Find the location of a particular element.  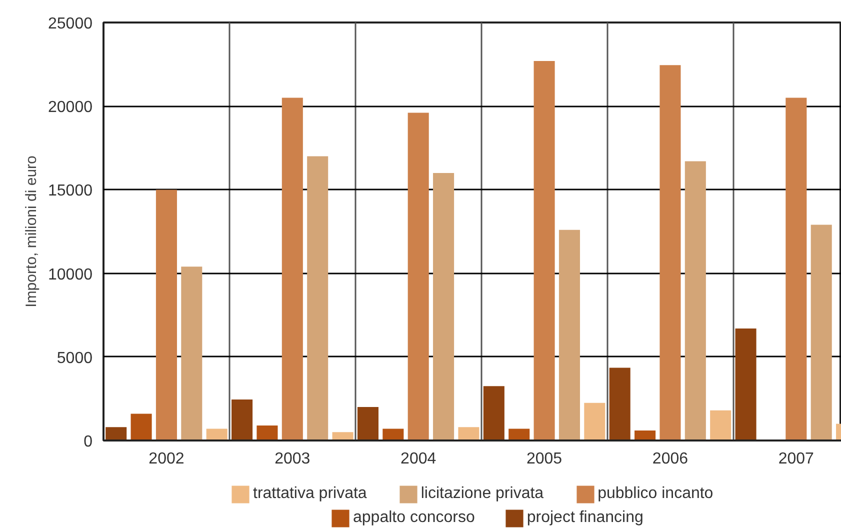

legend-label: project financing is located at coordinates (585, 518).